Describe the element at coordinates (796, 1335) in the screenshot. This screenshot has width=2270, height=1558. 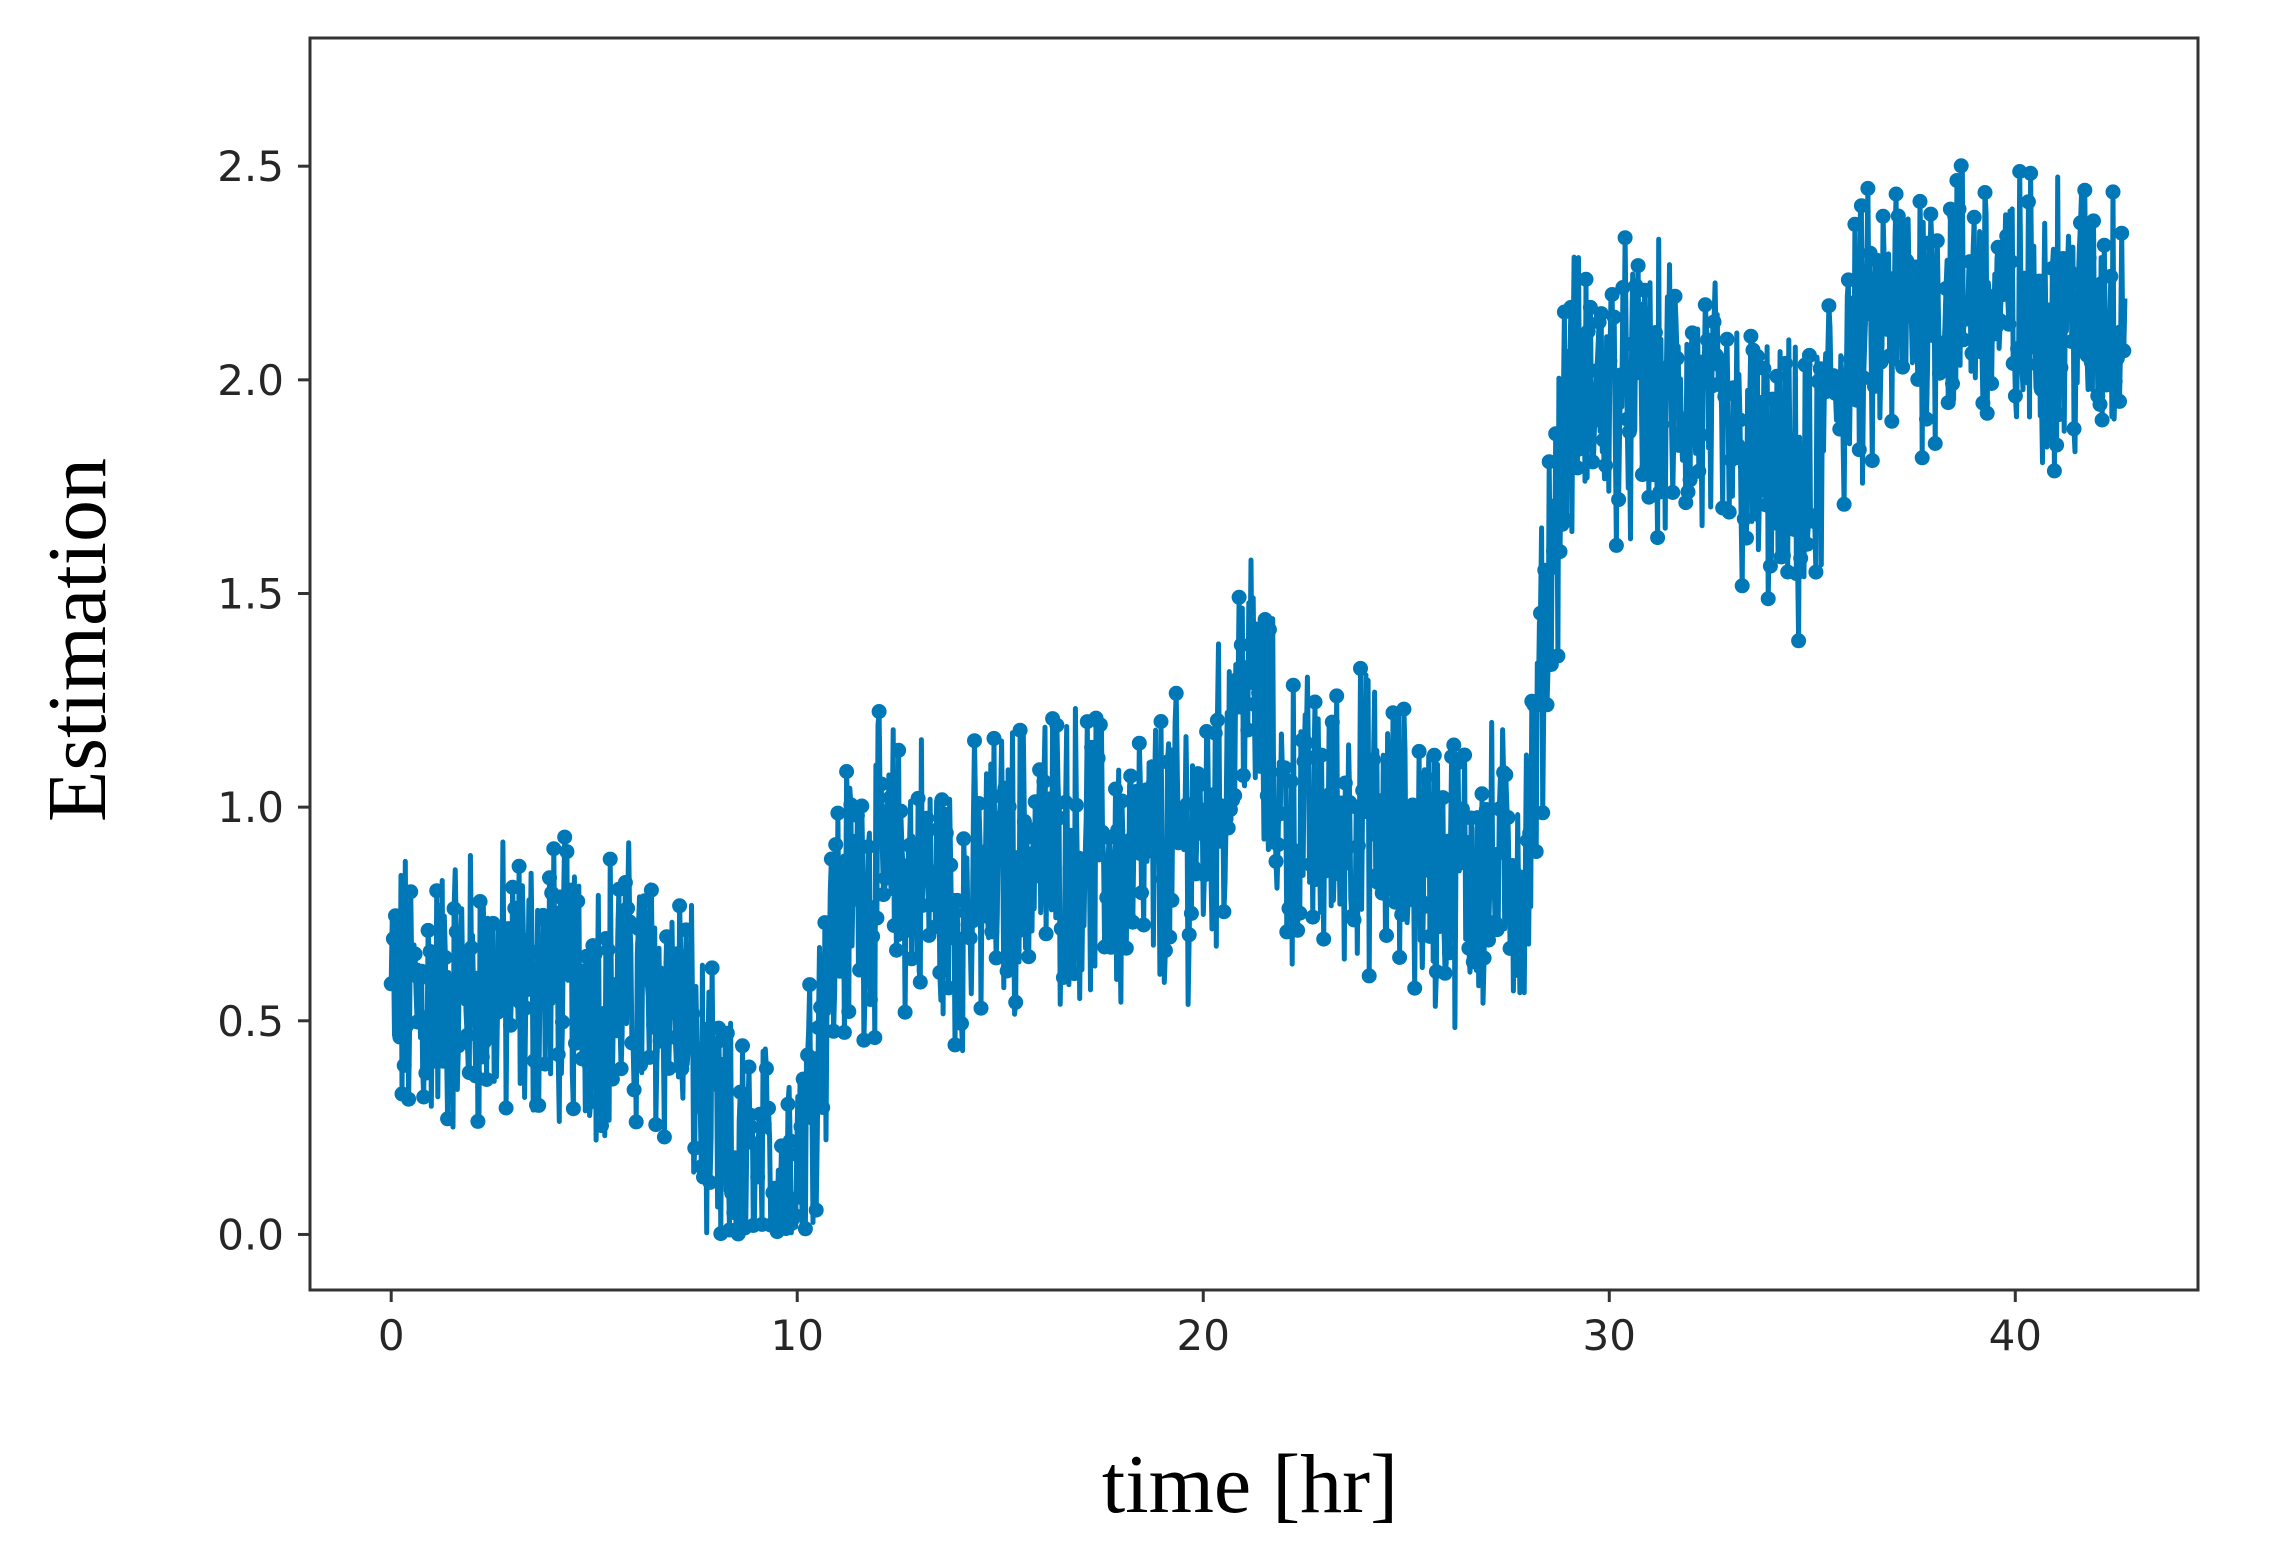
I see `x-tick-label: 10` at that location.